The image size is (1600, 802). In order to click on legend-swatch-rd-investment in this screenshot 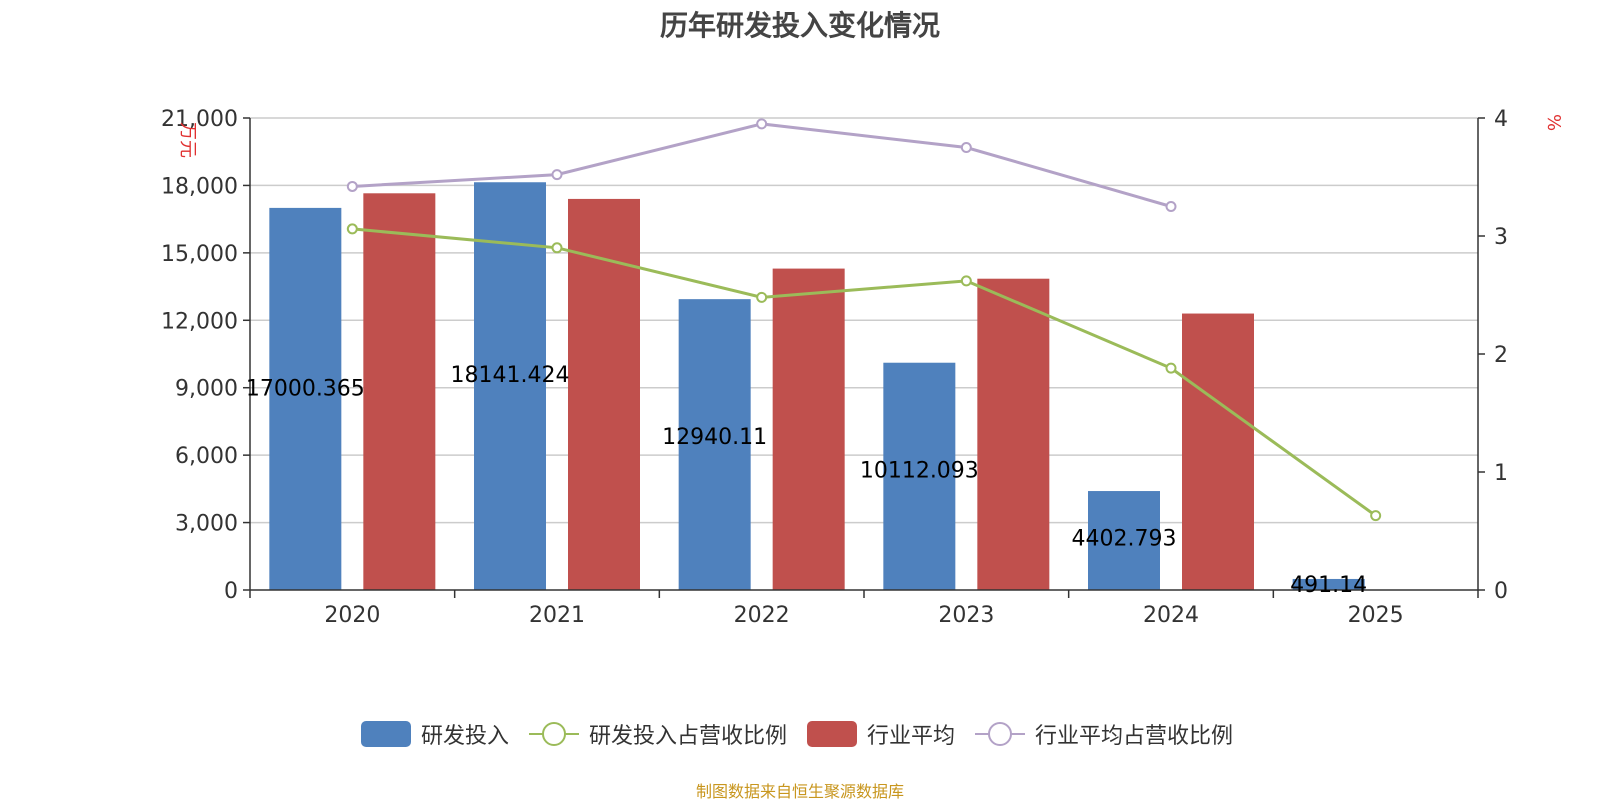, I will do `click(385, 734)`.